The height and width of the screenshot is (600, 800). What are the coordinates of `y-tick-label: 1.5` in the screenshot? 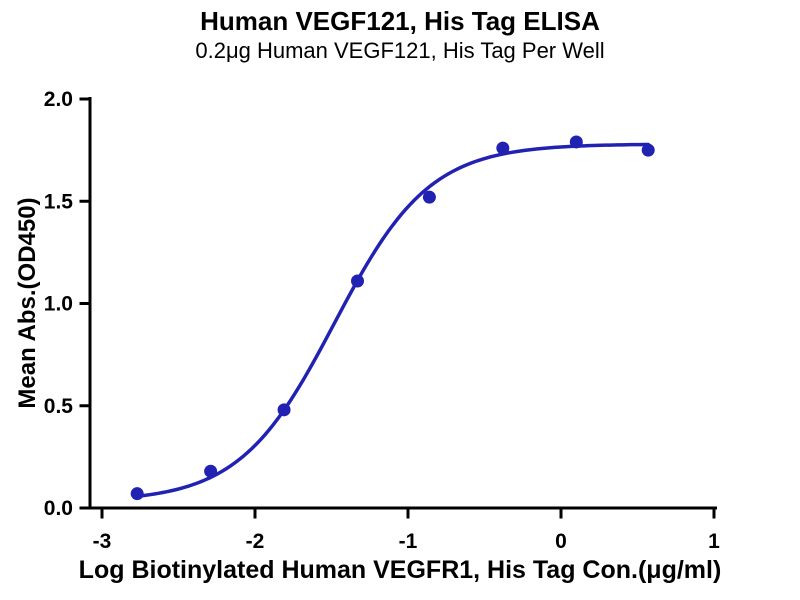 It's located at (59, 201).